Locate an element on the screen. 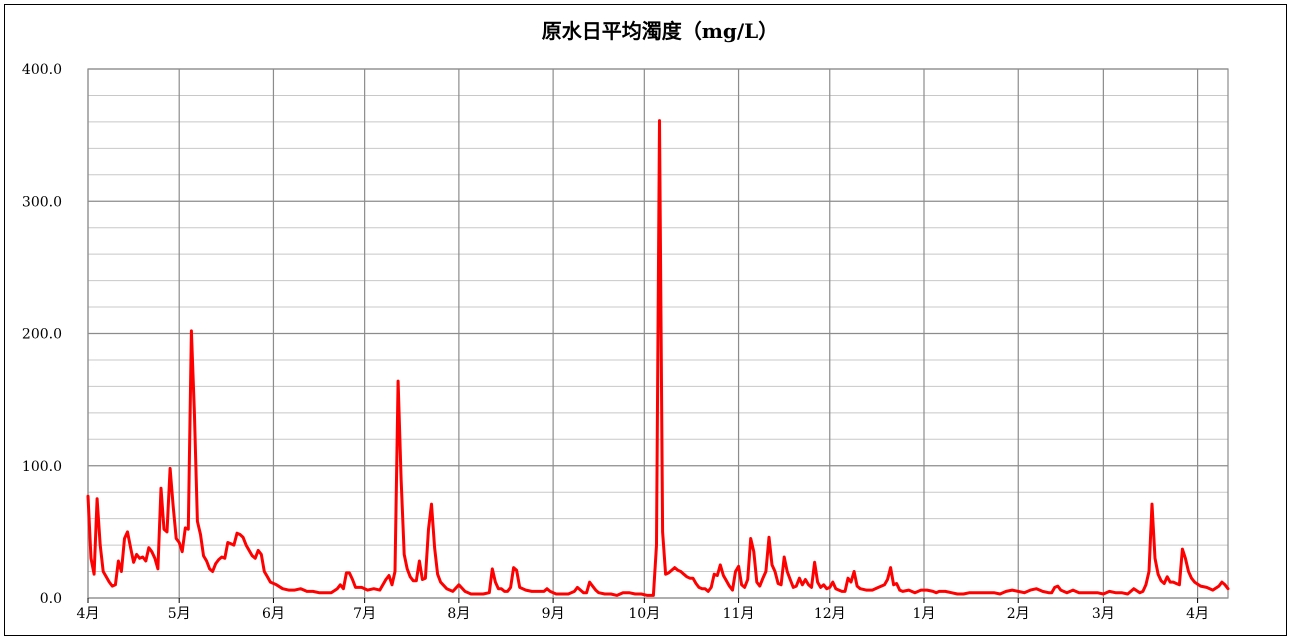  y-axis: 0.0 100.0 200.0 300.0 400.0 is located at coordinates (42, 334).